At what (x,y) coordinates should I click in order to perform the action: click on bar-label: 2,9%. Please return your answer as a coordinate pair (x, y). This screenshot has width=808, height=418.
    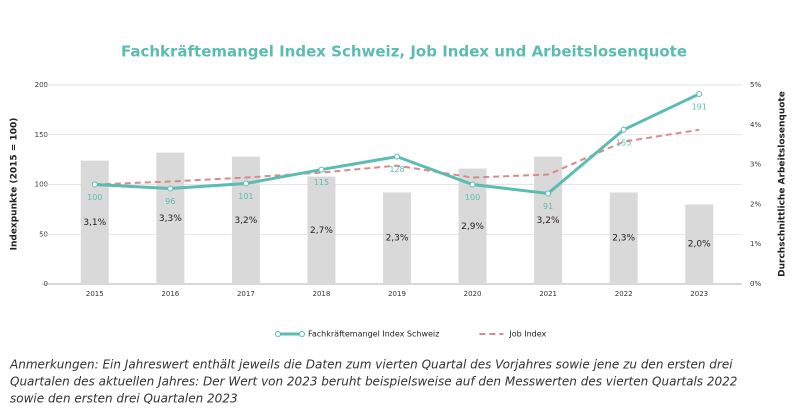
    Looking at the image, I should click on (472, 227).